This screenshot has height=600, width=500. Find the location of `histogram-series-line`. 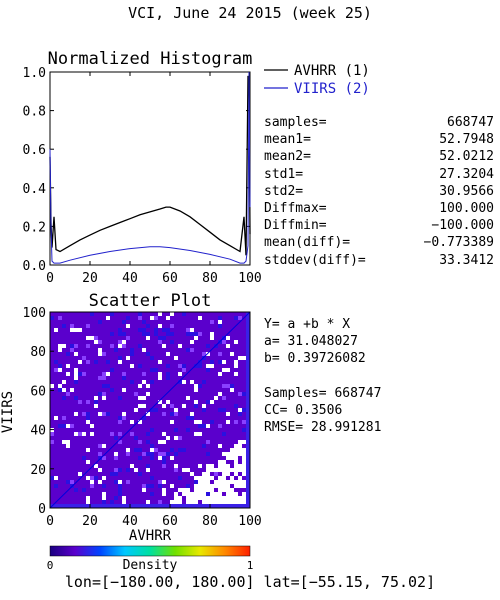

histogram-series-line is located at coordinates (150, 165).